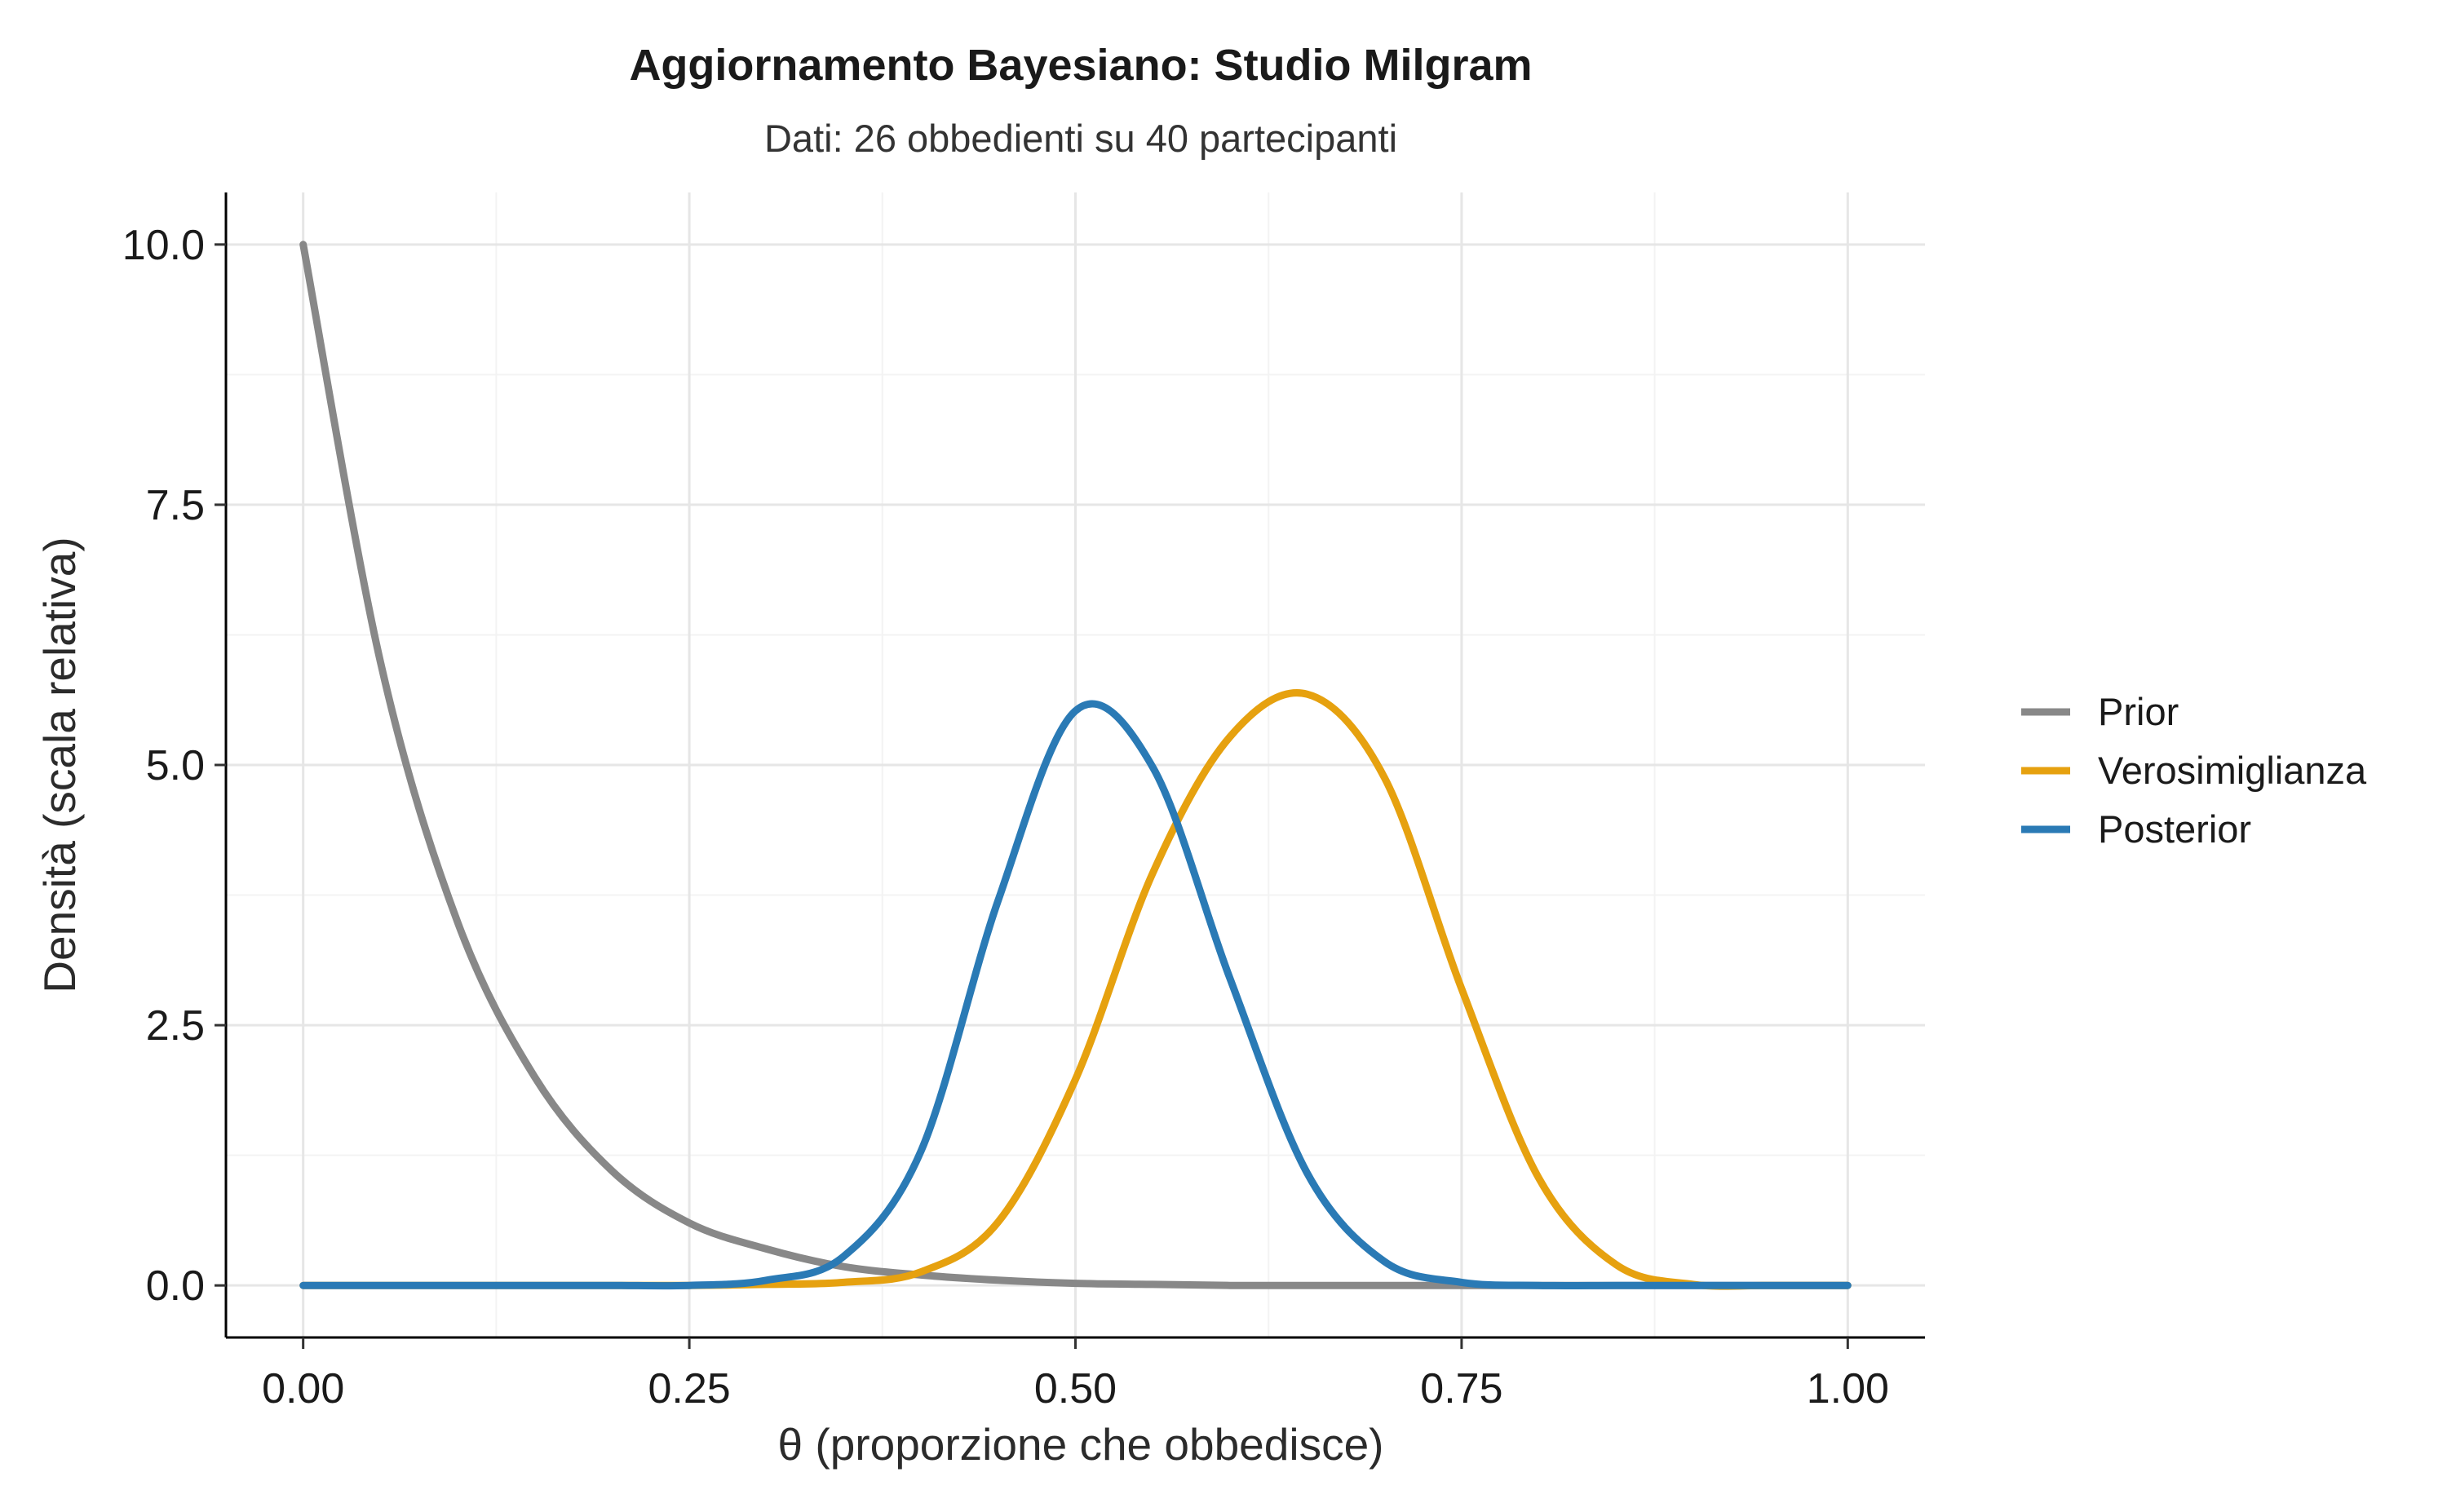 The width and height of the screenshot is (2447, 1512). What do you see at coordinates (175, 506) in the screenshot?
I see `y-tick-label: 7.5` at bounding box center [175, 506].